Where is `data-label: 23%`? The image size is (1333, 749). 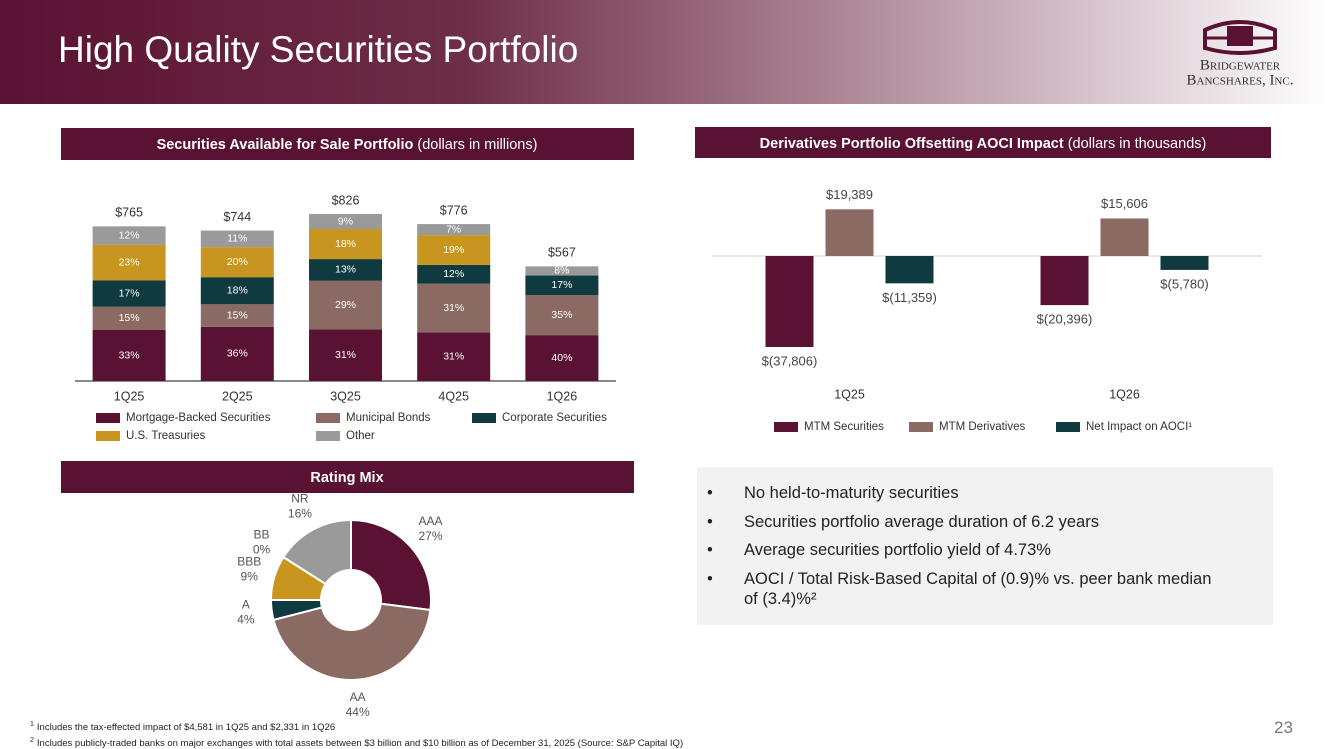
data-label: 23% is located at coordinates (129, 262).